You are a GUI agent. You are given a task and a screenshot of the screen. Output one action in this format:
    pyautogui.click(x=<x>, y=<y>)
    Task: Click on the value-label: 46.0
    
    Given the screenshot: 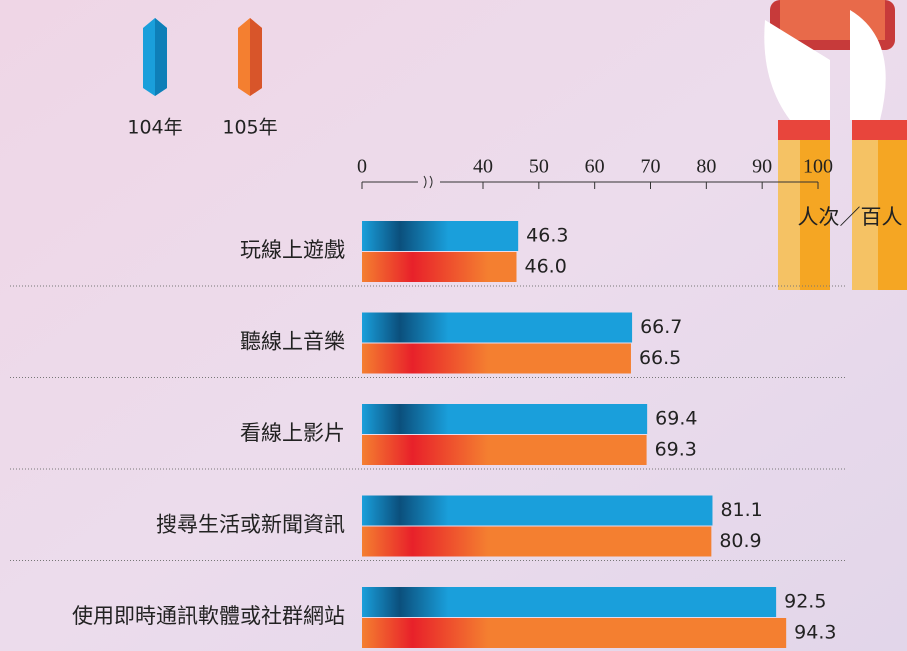 What is the action you would take?
    pyautogui.click(x=546, y=267)
    